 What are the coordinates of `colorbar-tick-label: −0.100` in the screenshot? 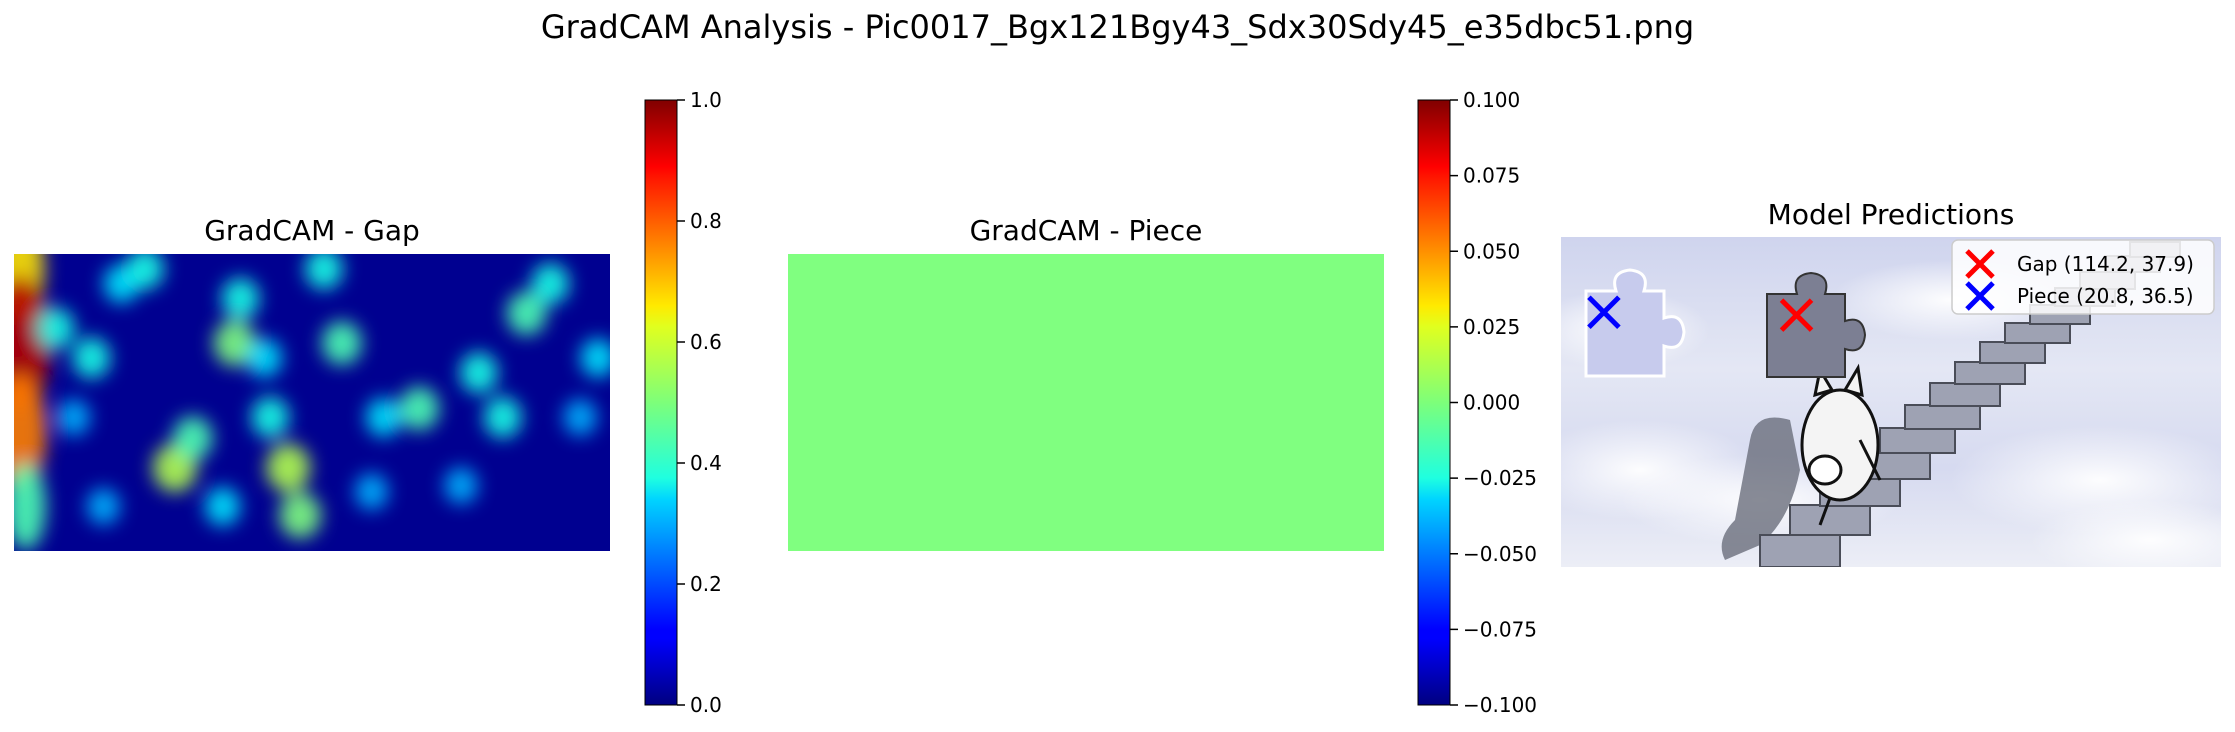 It's located at (1500, 705).